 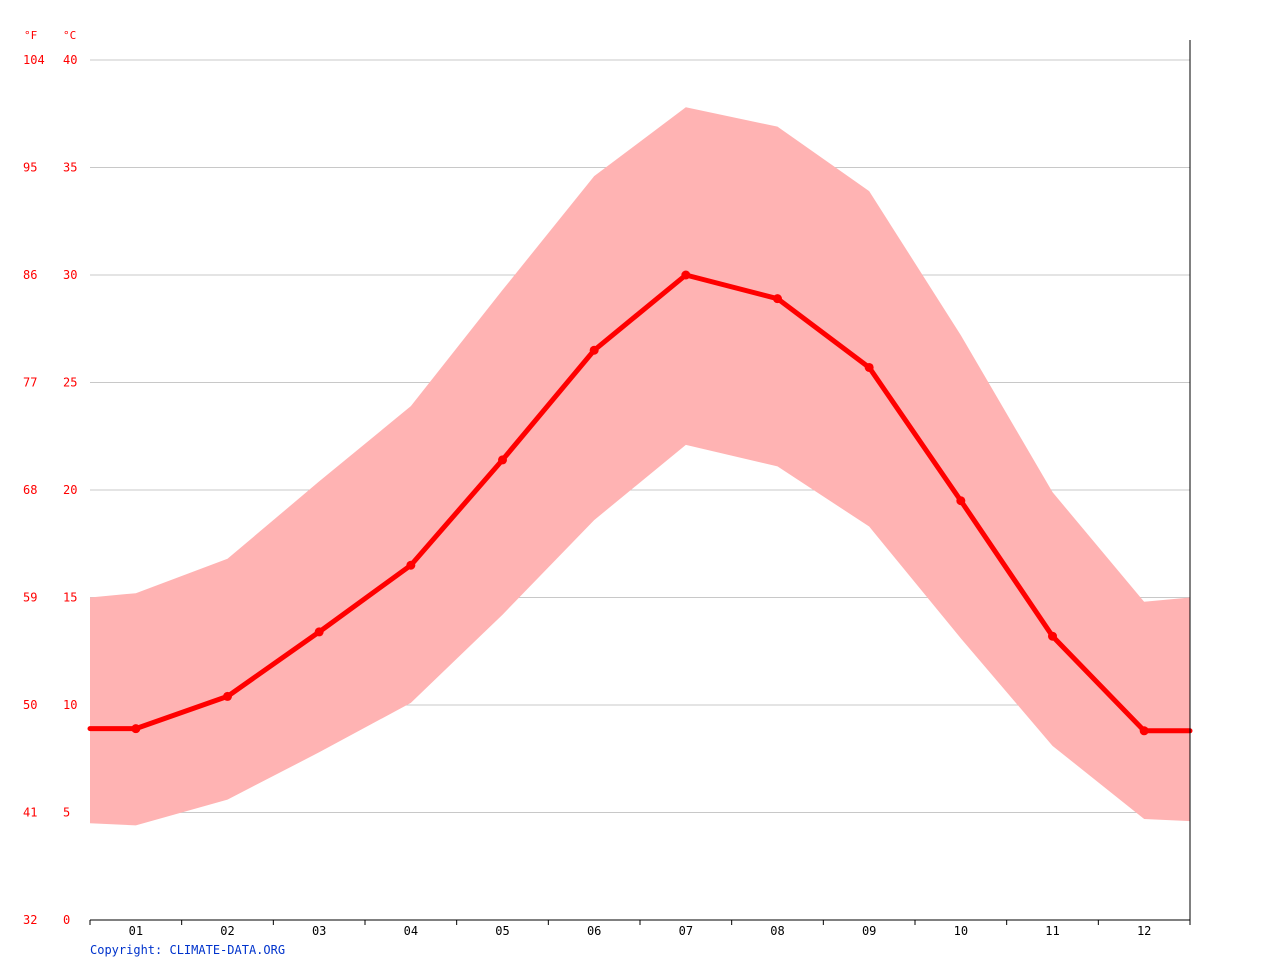 What do you see at coordinates (30, 490) in the screenshot?
I see `fahrenheit-tick-label: 68` at bounding box center [30, 490].